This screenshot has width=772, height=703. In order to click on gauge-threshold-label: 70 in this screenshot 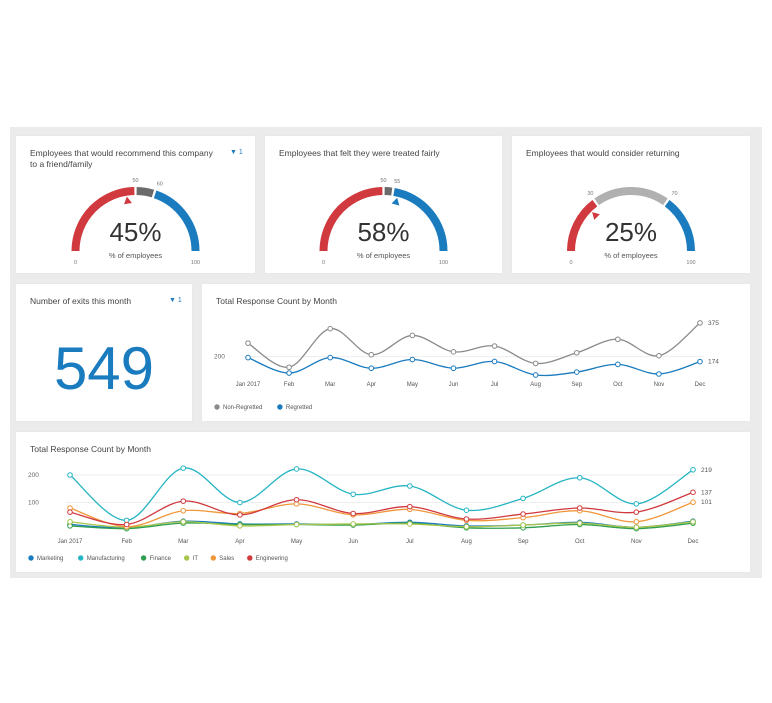, I will do `click(674, 194)`.